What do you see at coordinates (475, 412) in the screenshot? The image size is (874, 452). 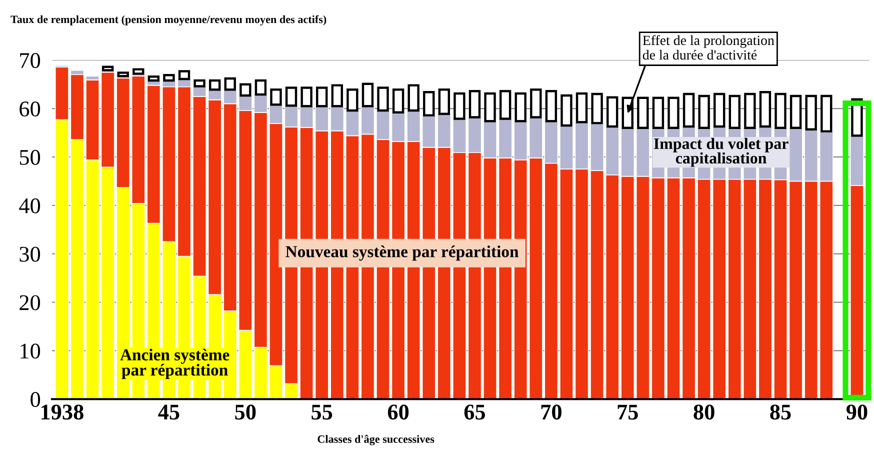 I see `x-tick-label: 65` at bounding box center [475, 412].